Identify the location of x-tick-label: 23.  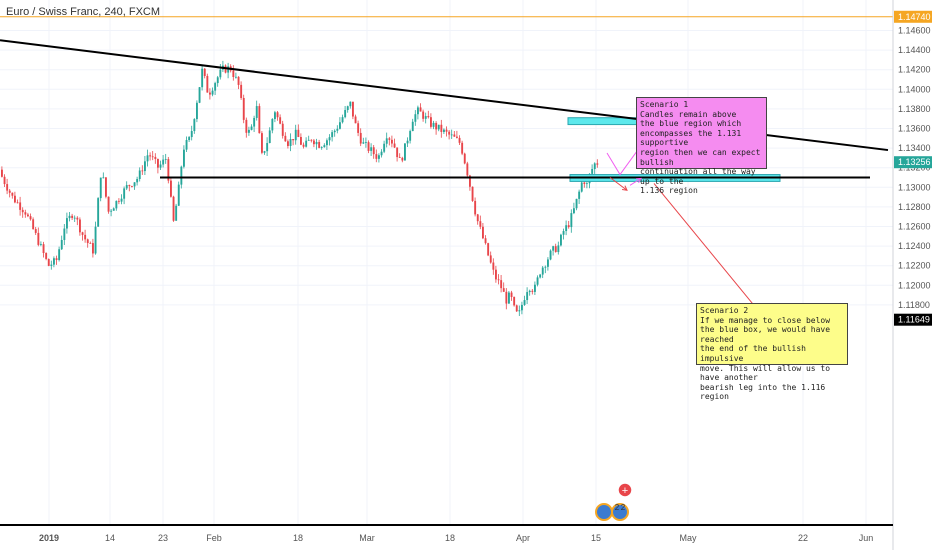
(163, 538).